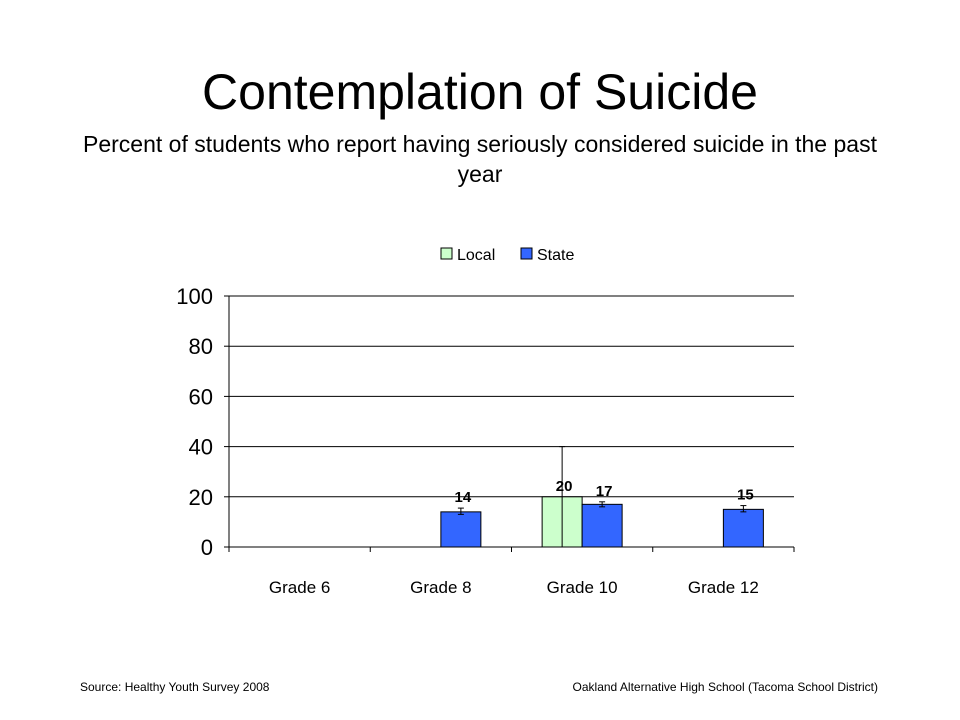 This screenshot has width=960, height=720. What do you see at coordinates (446, 253) in the screenshot?
I see `legend-swatch-local` at bounding box center [446, 253].